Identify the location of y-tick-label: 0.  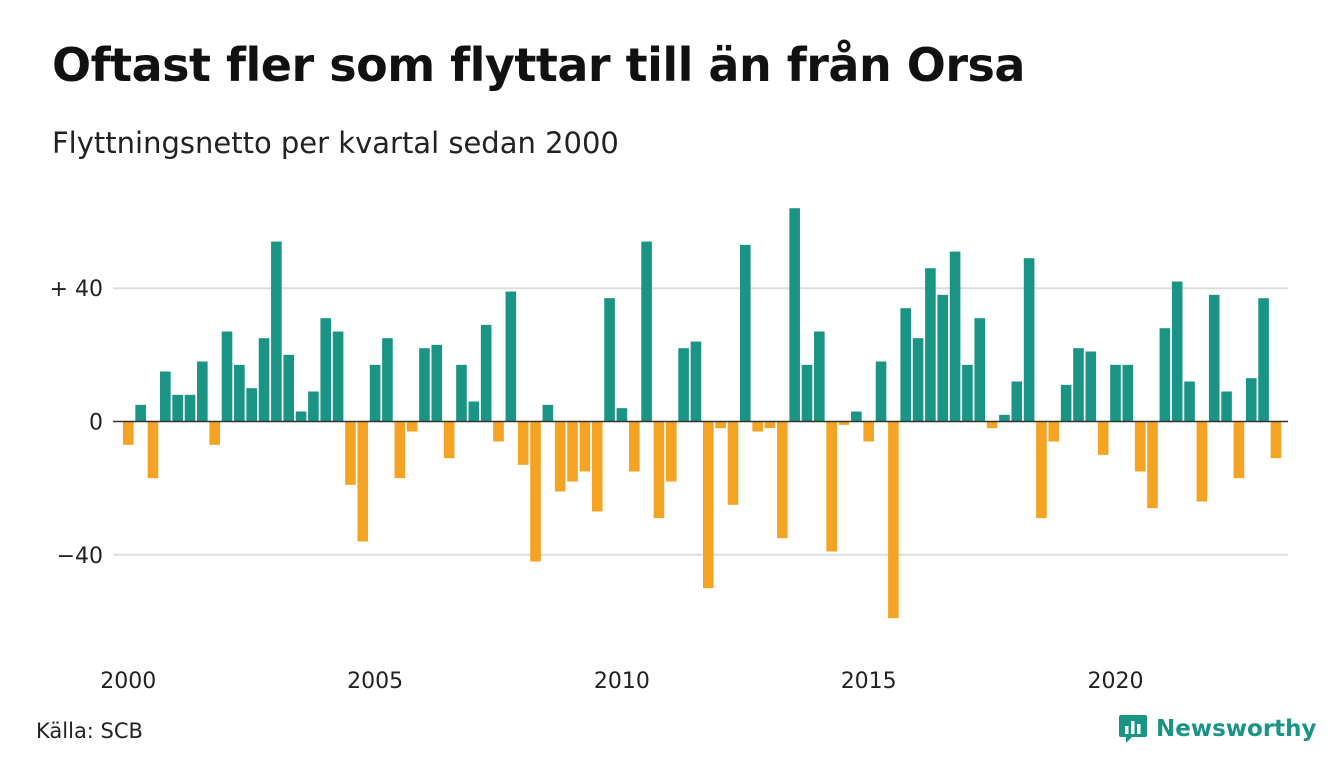
(96, 423).